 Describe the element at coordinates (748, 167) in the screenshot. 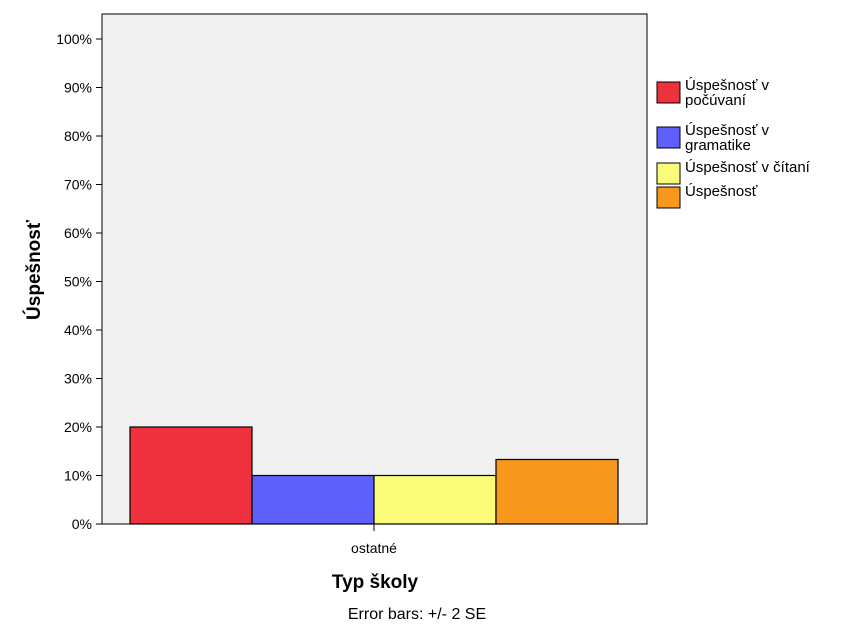

I see `legend-label: Úspešnosť v čítaní` at that location.